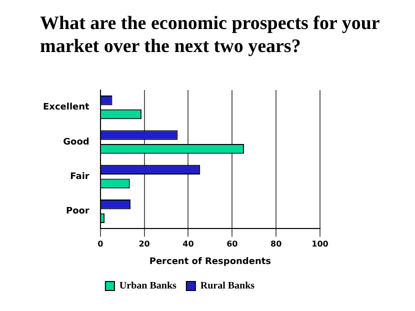 Image resolution: width=415 pixels, height=311 pixels. What do you see at coordinates (227, 286) in the screenshot?
I see `legend-label: Rural Banks` at bounding box center [227, 286].